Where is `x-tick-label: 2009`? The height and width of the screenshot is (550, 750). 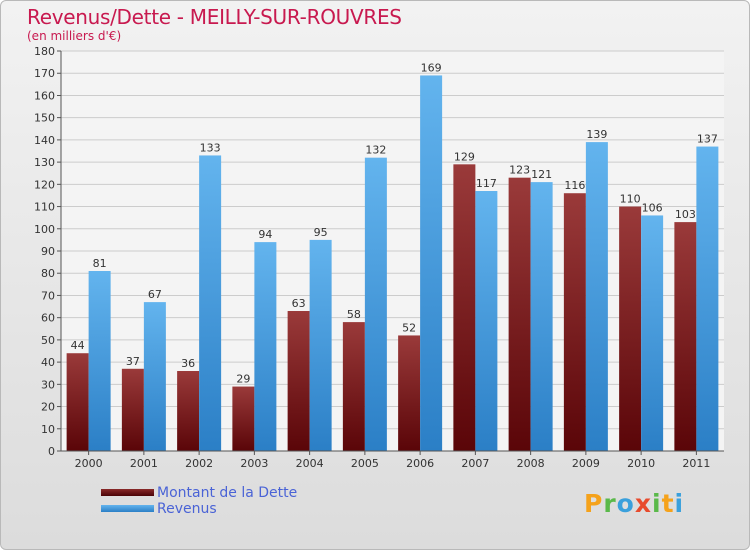
x-tick-label: 2009 is located at coordinates (586, 463).